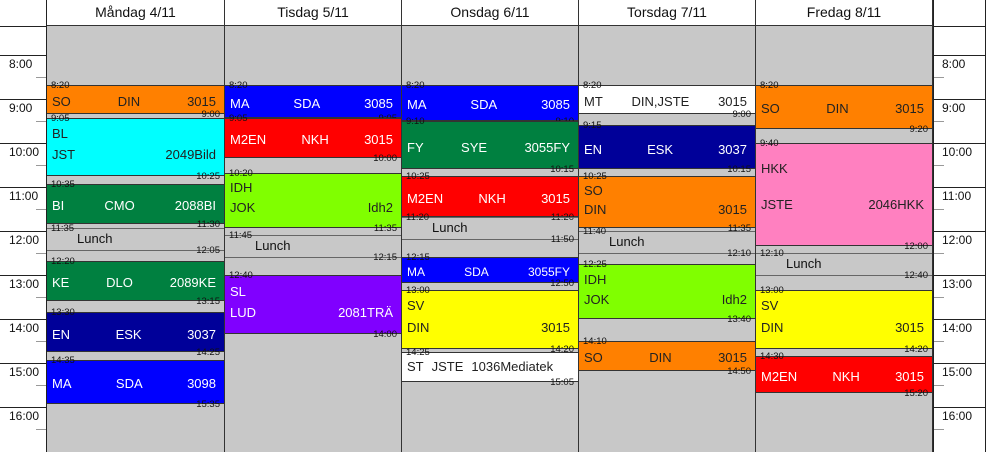 This screenshot has height=452, width=986. I want to click on lesson-block: HKK JSTE 2046HKK, so click(844, 194).